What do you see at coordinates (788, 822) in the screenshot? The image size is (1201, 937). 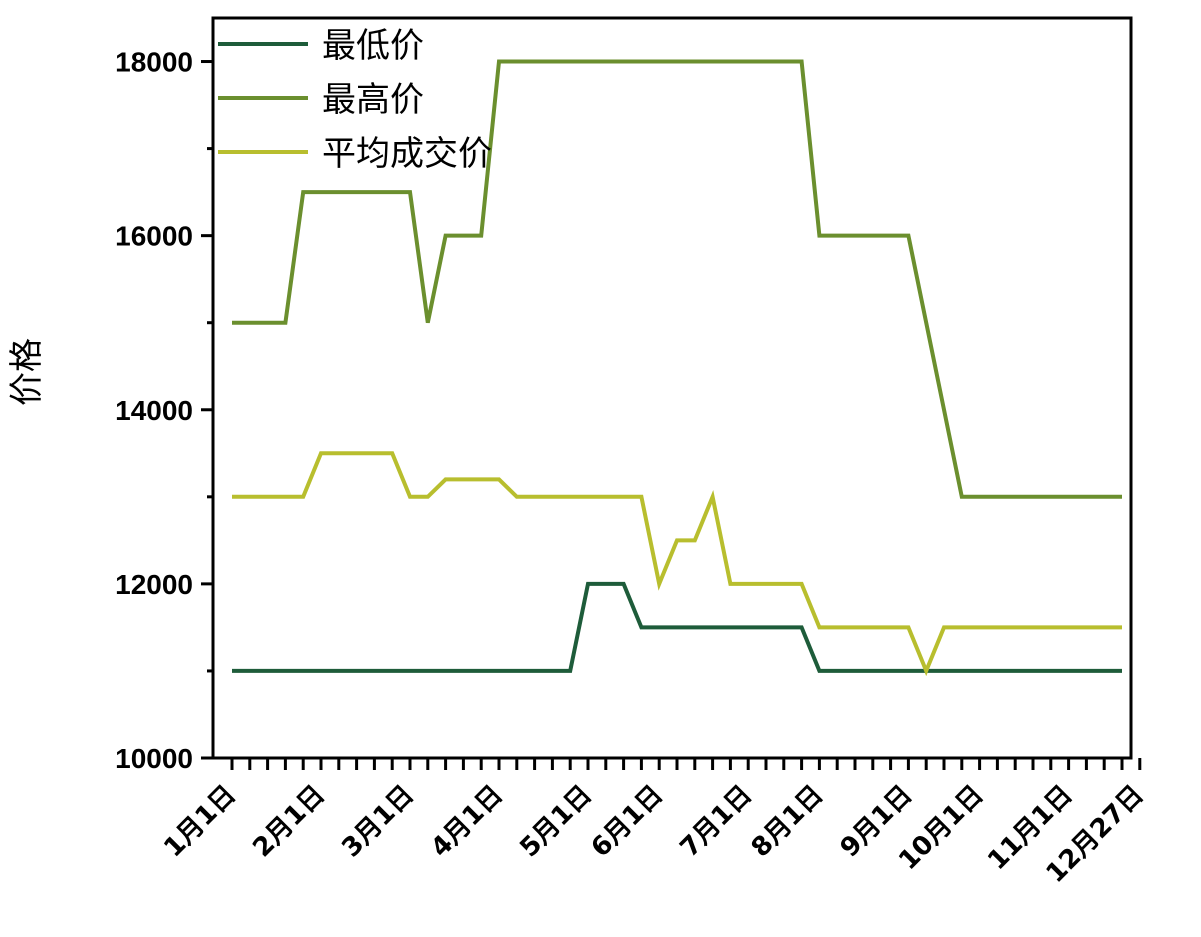 I see `x-tick-label: 8月1日` at bounding box center [788, 822].